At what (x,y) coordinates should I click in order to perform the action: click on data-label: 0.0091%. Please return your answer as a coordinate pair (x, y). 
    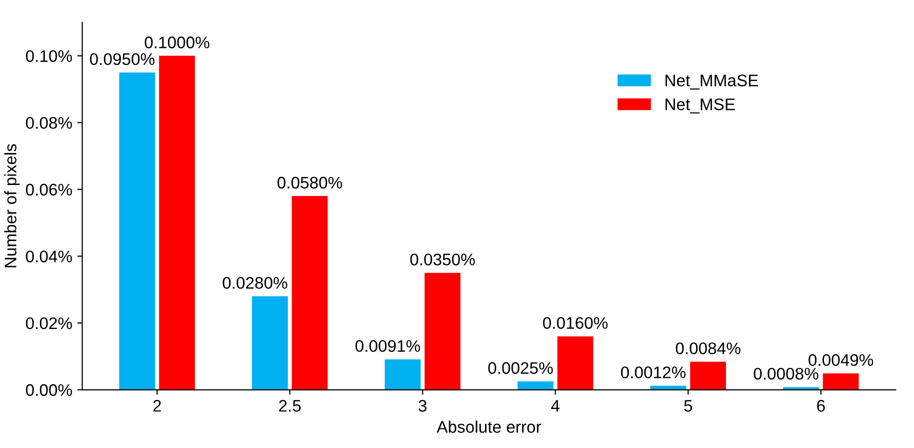
    Looking at the image, I should click on (387, 346).